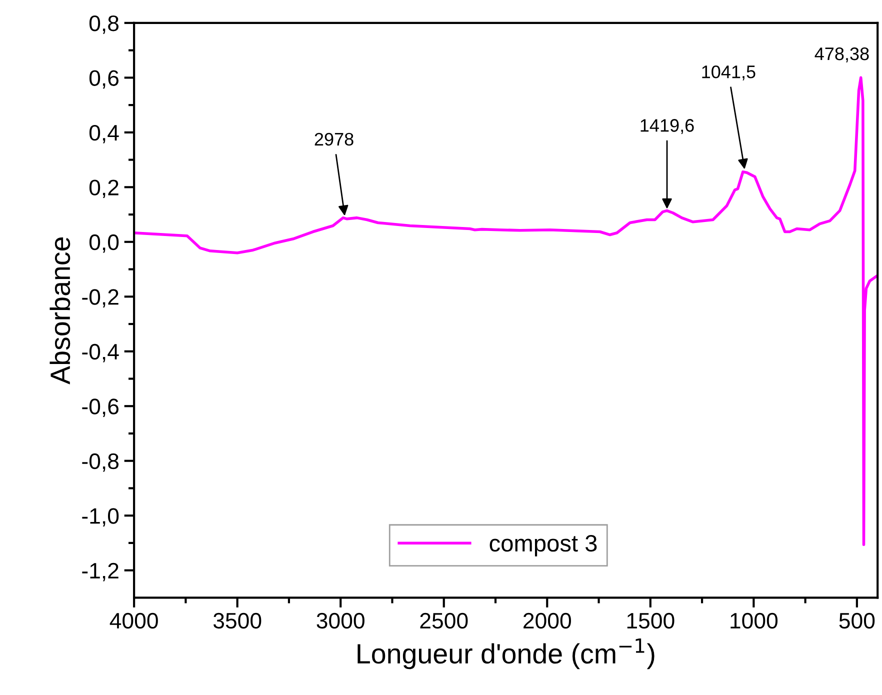  What do you see at coordinates (60, 310) in the screenshot?
I see `y-axis-title: Absorbance` at bounding box center [60, 310].